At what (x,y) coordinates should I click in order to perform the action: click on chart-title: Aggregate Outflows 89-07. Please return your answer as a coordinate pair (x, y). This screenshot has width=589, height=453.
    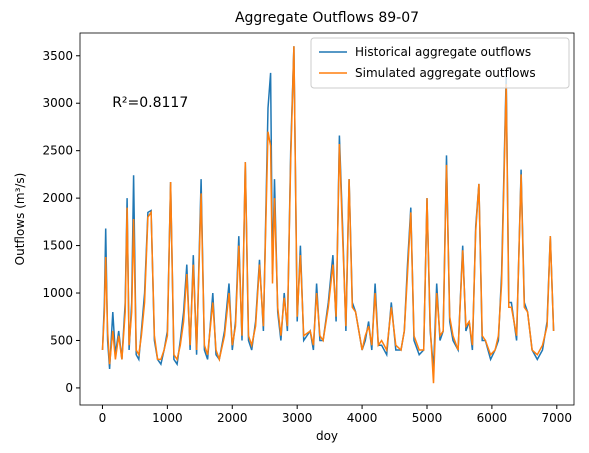
    Looking at the image, I should click on (327, 18).